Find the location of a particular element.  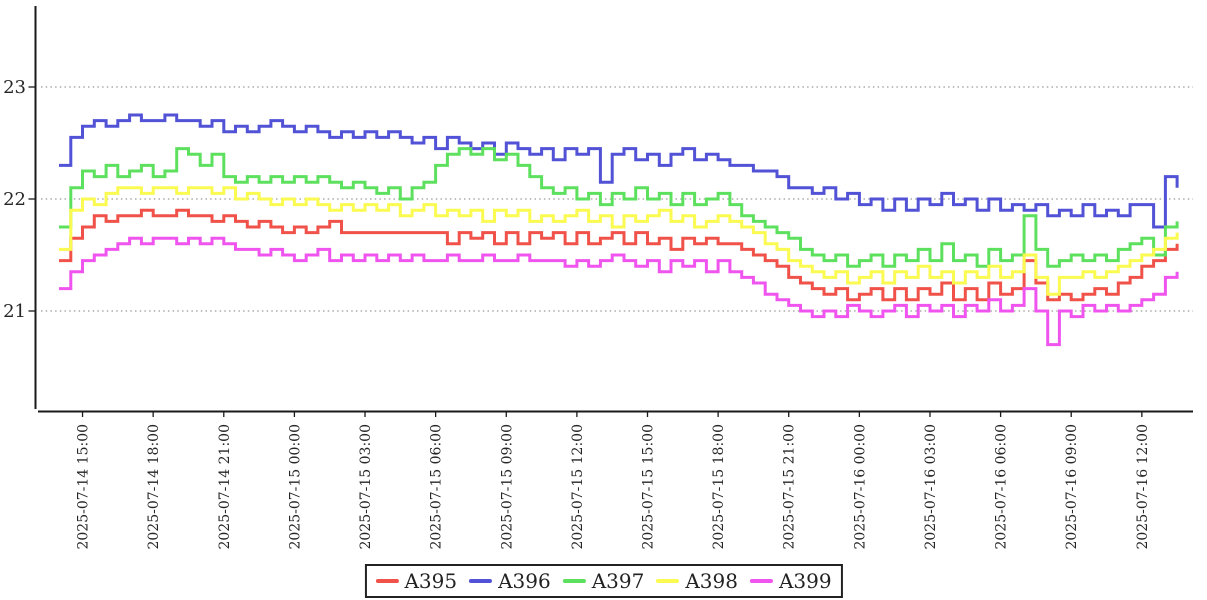

x-tick-label: 2025-07-16 00:00 is located at coordinates (860, 487).